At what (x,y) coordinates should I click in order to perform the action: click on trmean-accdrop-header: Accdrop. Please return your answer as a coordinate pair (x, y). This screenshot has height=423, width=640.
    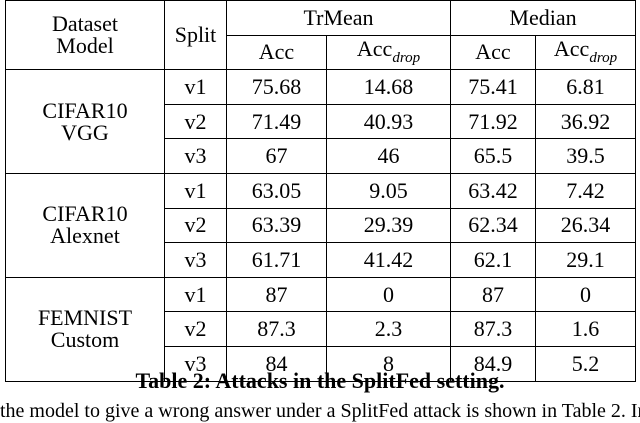
    Looking at the image, I should click on (388, 52).